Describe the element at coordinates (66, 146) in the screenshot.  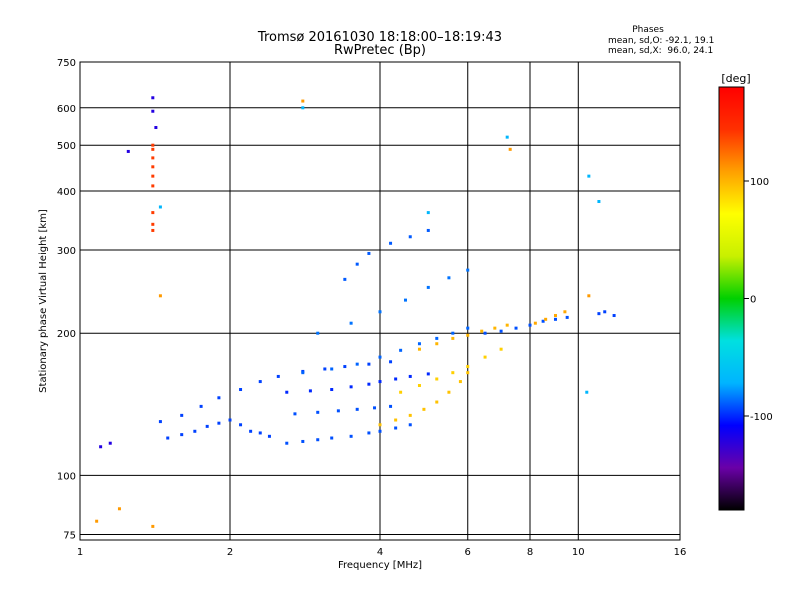
I see `y-tick-label: 500` at that location.